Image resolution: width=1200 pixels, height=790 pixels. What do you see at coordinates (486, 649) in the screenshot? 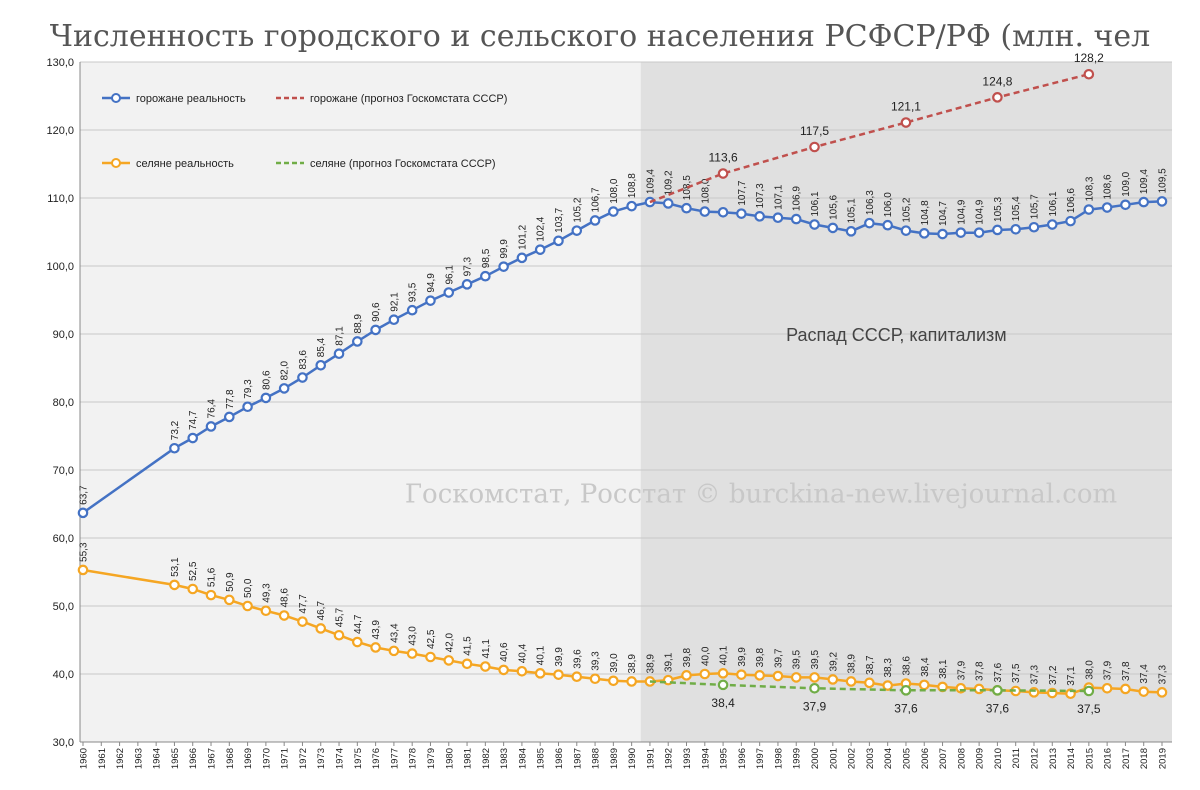
I see `data-label: 41,1` at bounding box center [486, 649].